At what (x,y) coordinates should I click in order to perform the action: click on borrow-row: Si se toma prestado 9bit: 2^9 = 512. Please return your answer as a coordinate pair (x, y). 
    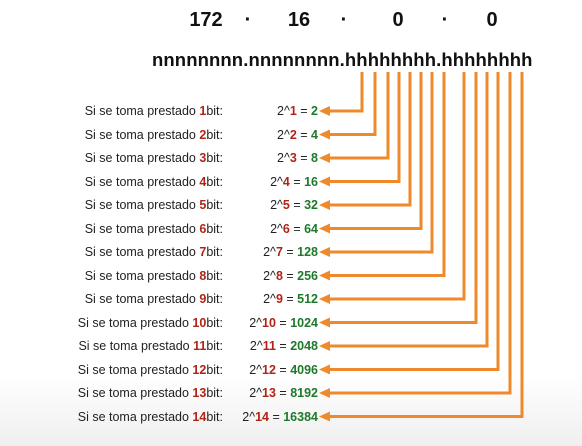
    Looking at the image, I should click on (291, 299).